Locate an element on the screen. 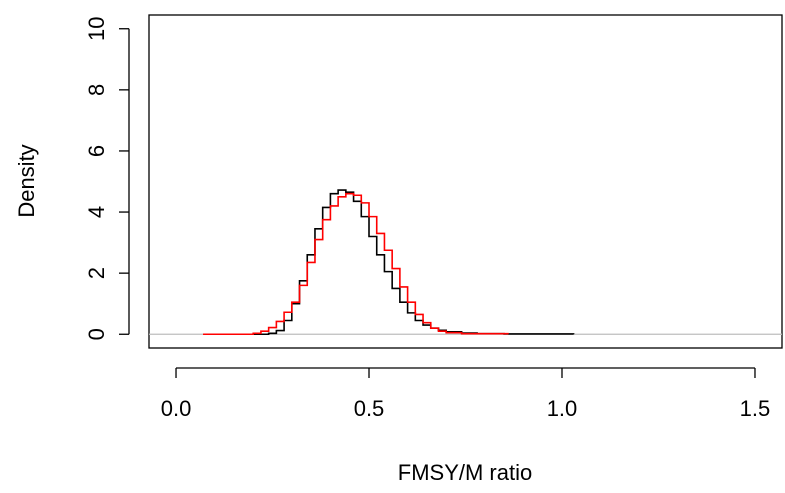 This screenshot has height=493, width=785. x-tick-label: 0.5 is located at coordinates (369, 408).